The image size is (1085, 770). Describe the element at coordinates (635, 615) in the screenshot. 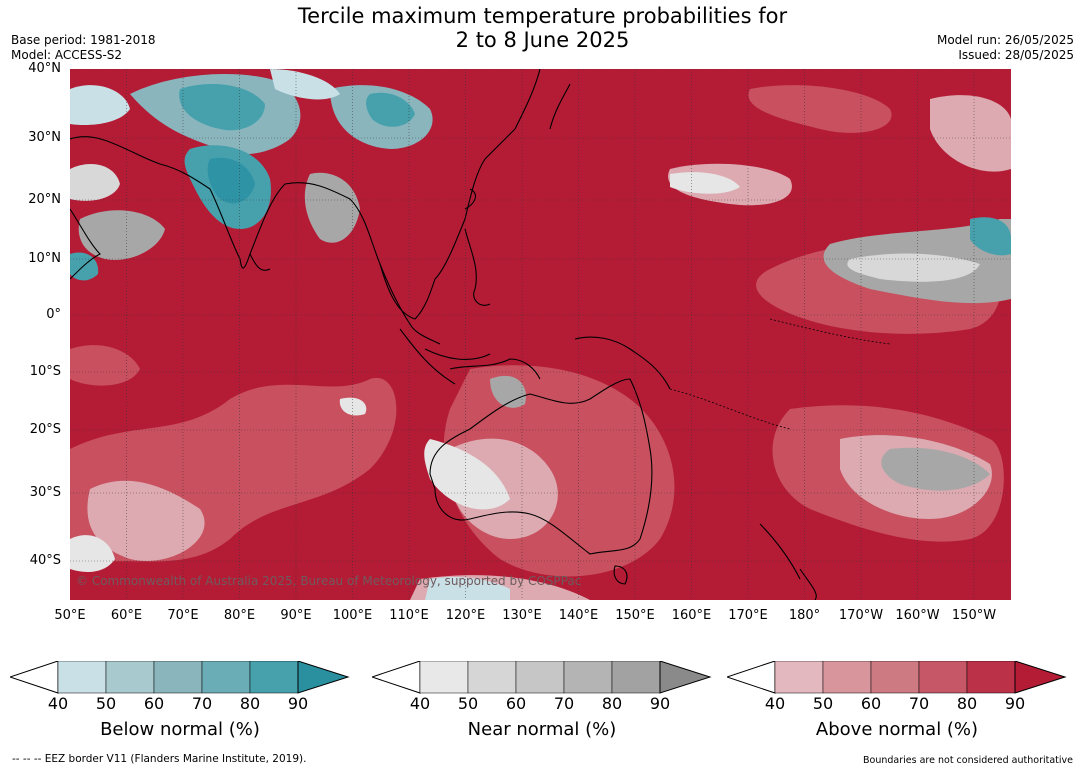

I see `lon-label-150e: 150°E` at that location.